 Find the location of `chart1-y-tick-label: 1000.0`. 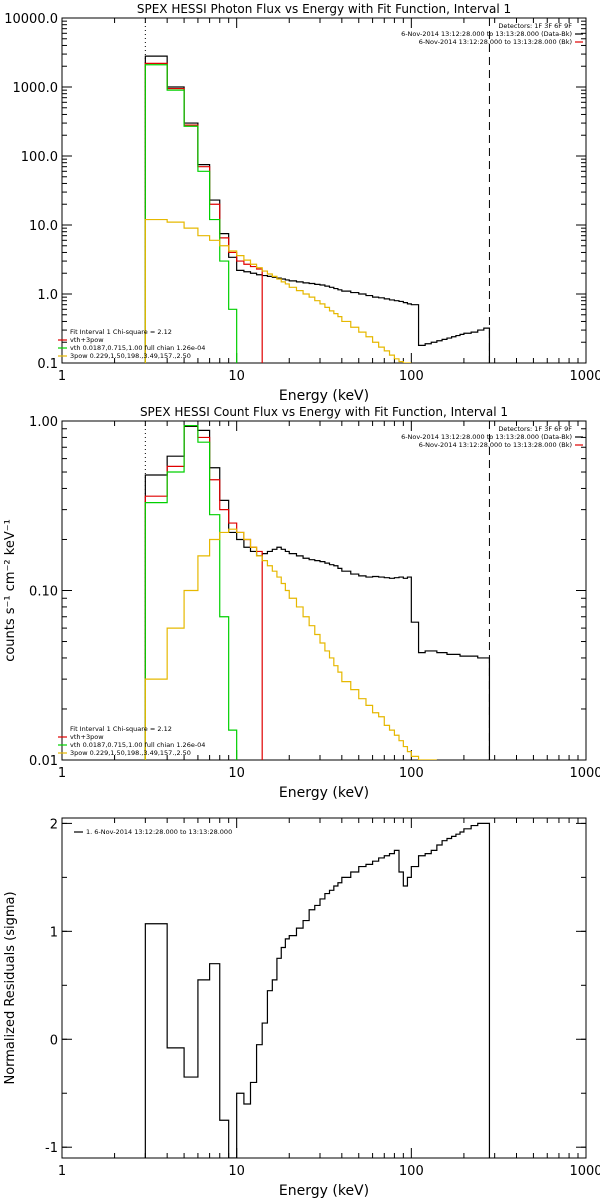

chart1-y-tick-label: 1000.0 is located at coordinates (36, 88).